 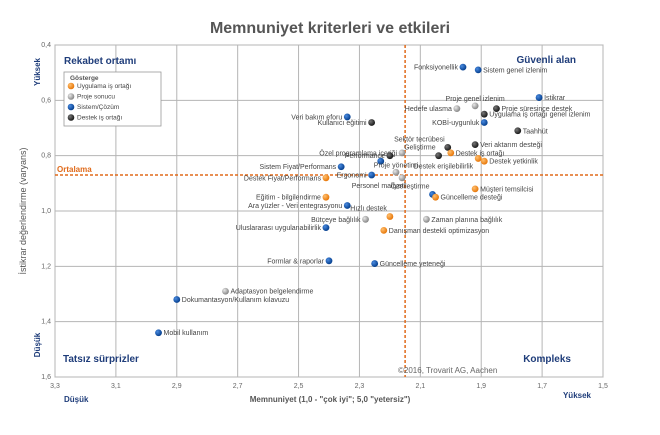 What do you see at coordinates (84, 78) in the screenshot?
I see `legend-title: Gösterge` at bounding box center [84, 78].